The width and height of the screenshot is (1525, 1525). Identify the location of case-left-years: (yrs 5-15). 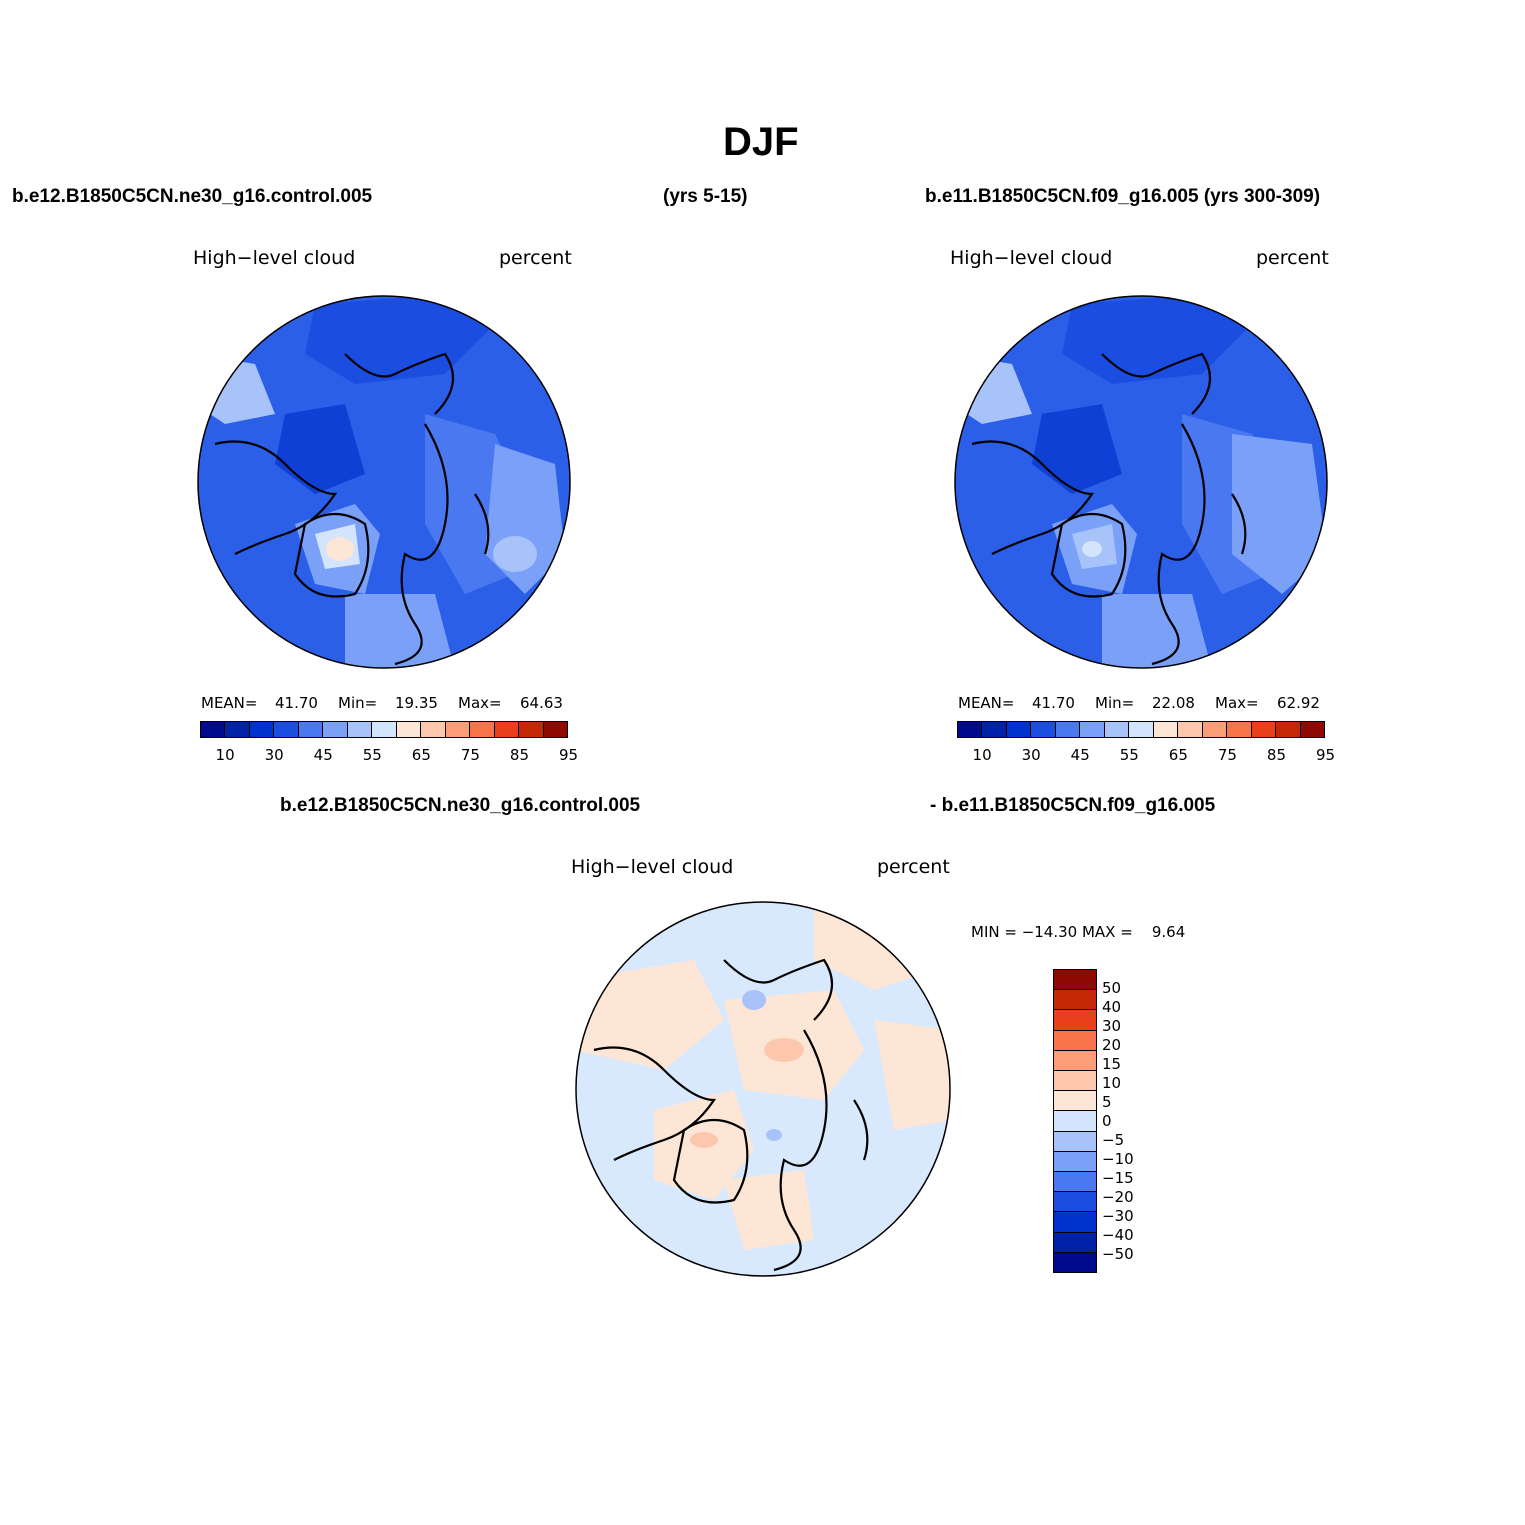
(705, 196).